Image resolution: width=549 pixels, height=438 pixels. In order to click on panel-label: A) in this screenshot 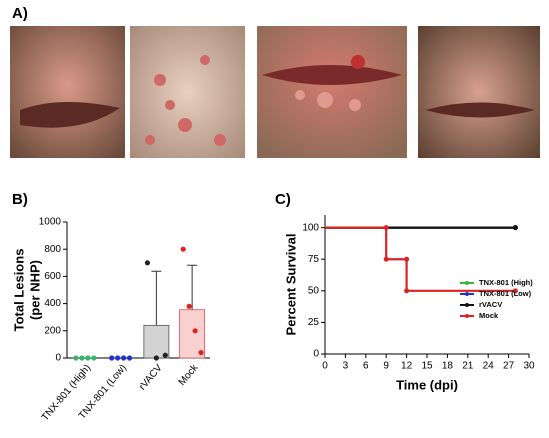, I will do `click(20, 13)`.